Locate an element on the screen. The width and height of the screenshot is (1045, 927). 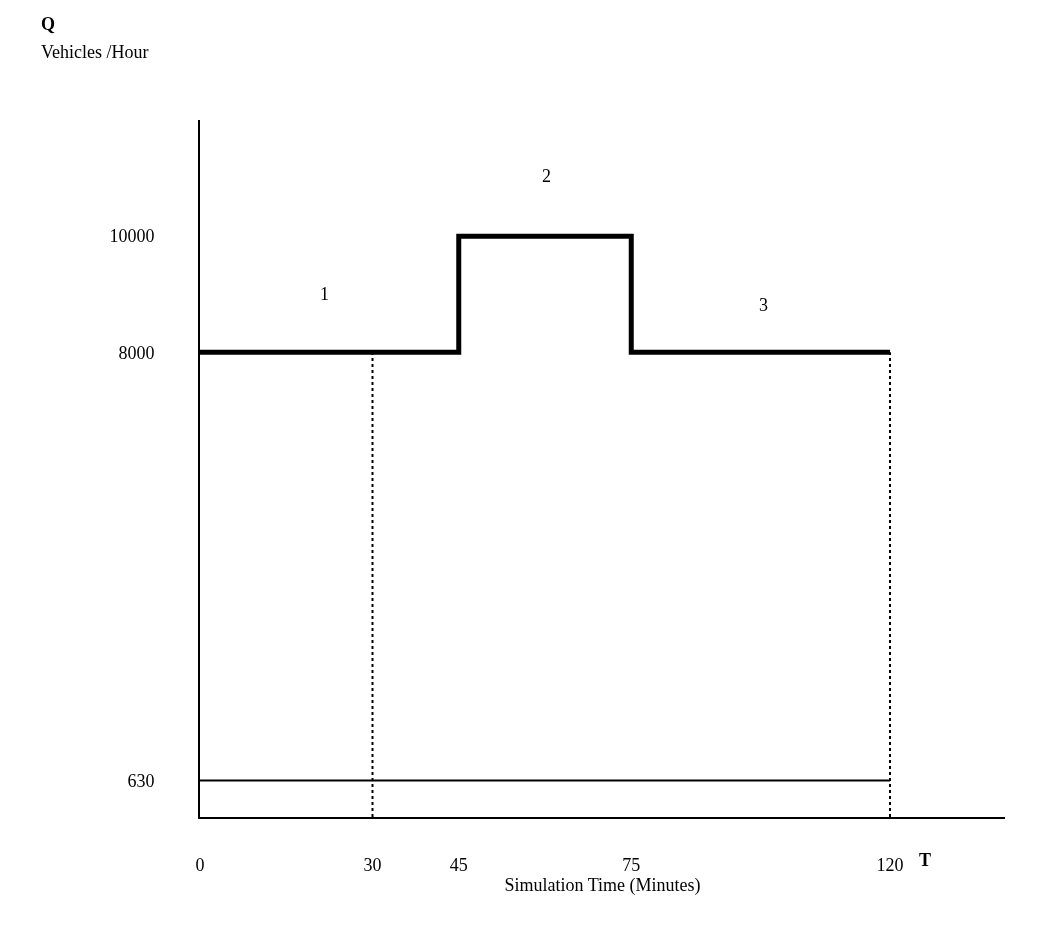
text: Q is located at coordinates (48, 24).